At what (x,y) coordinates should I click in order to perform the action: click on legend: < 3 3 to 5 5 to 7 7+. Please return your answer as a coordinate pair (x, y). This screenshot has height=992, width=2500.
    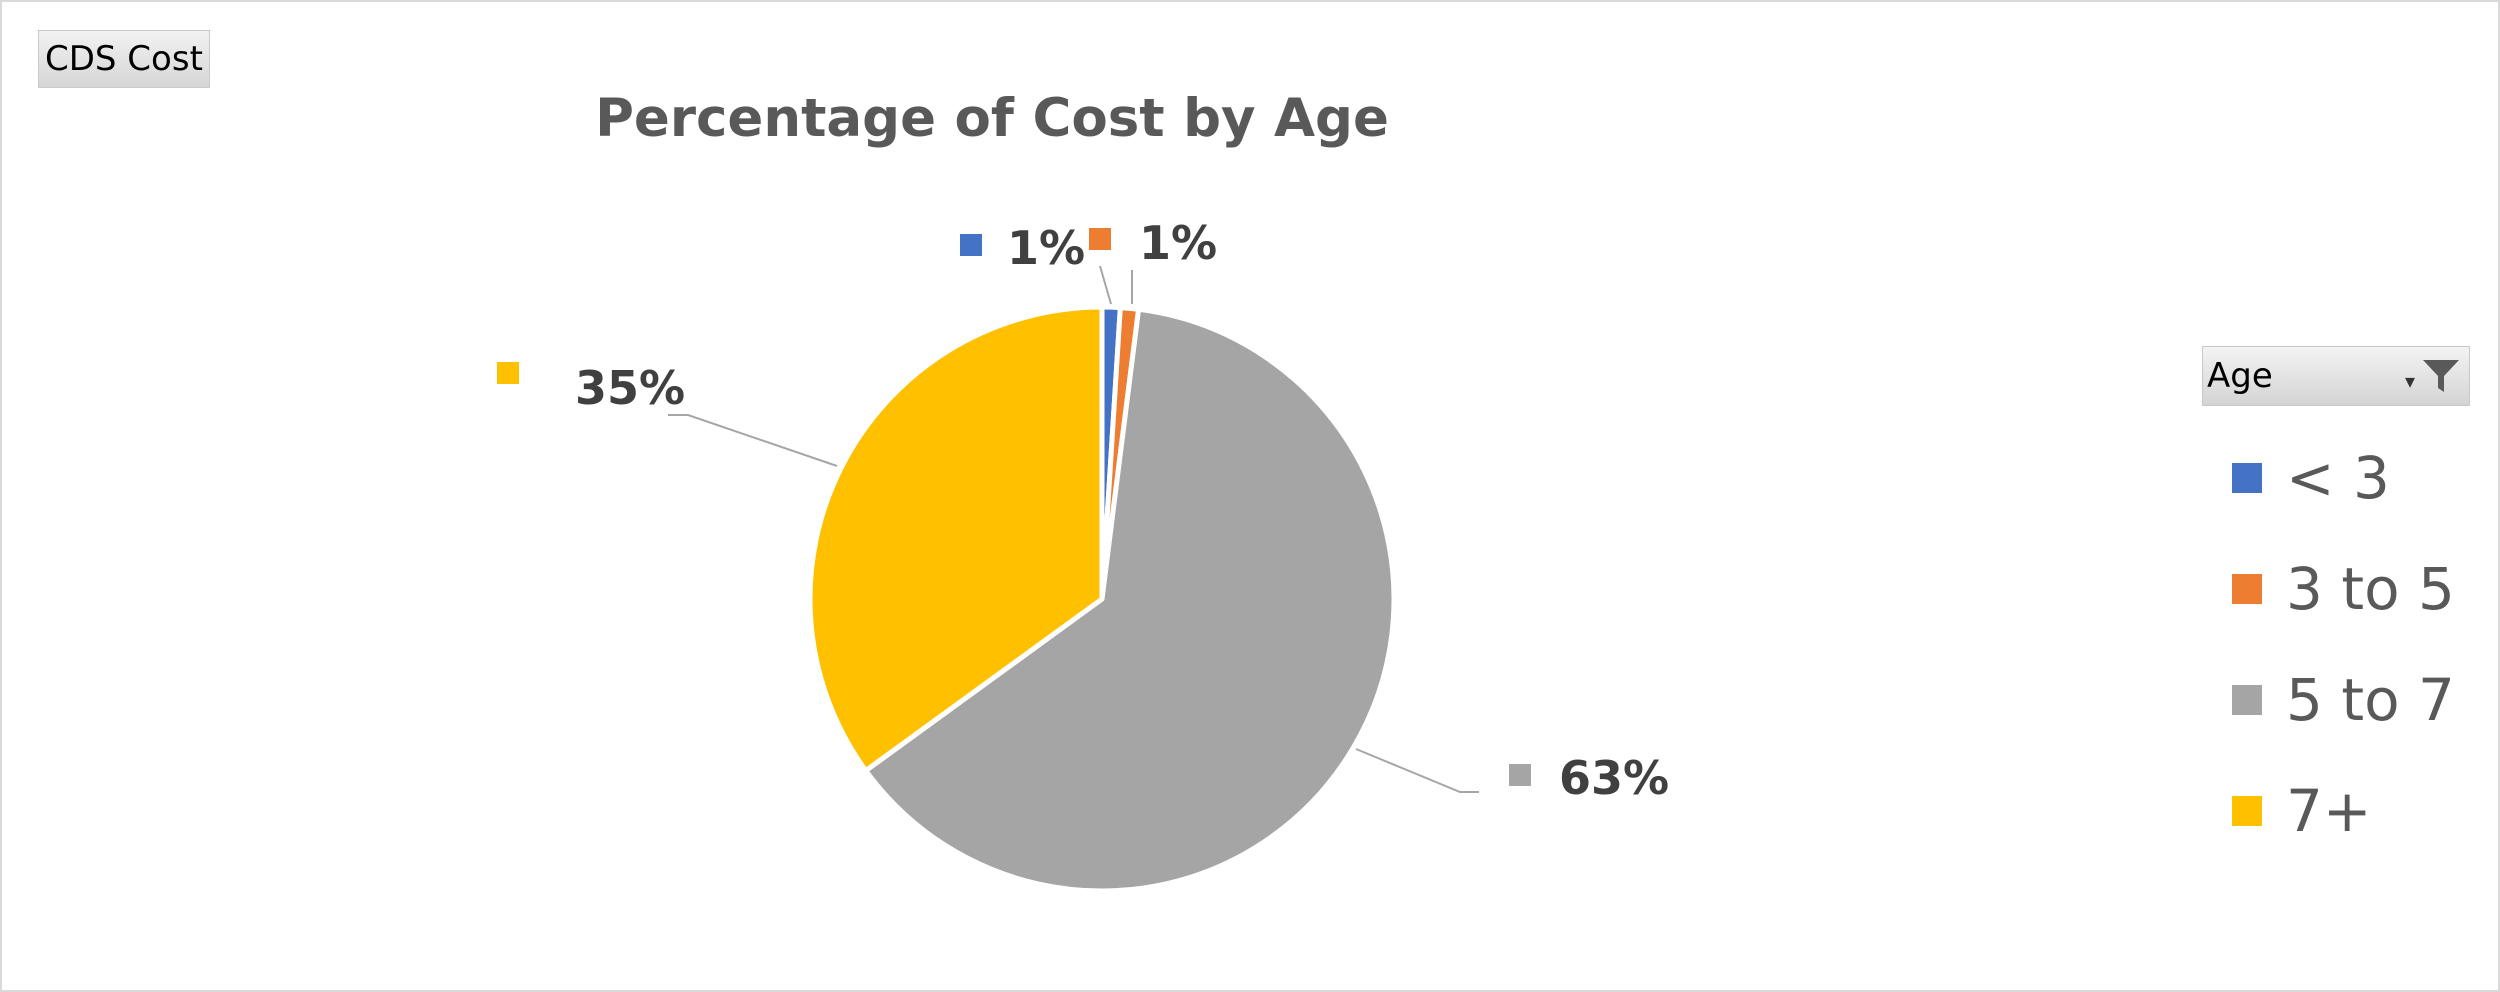
    Looking at the image, I should click on (2343, 644).